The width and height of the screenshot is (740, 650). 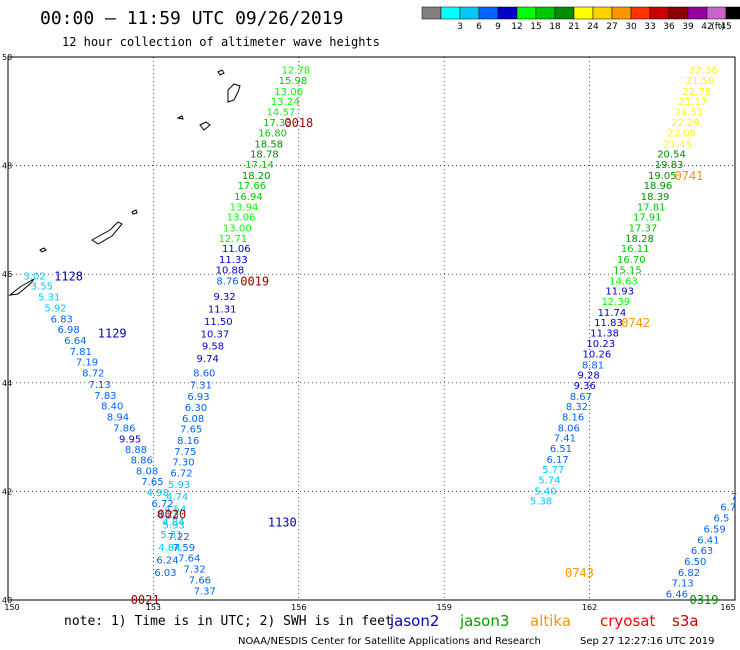 What do you see at coordinates (683, 584) in the screenshot?
I see `wave-height-value: 7.13` at bounding box center [683, 584].